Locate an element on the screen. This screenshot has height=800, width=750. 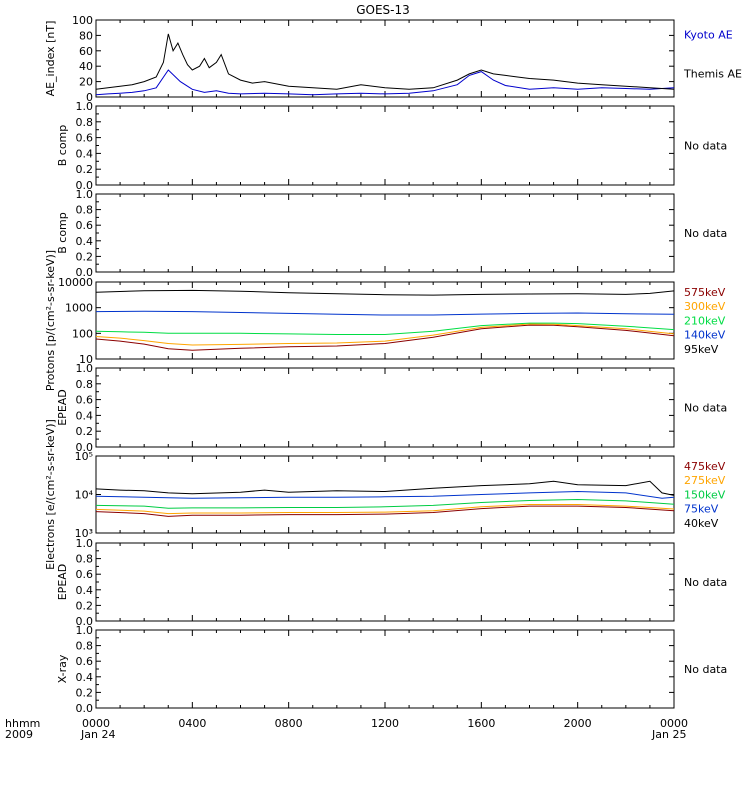
x-date-end: Jan 25 is located at coordinates (668, 734).